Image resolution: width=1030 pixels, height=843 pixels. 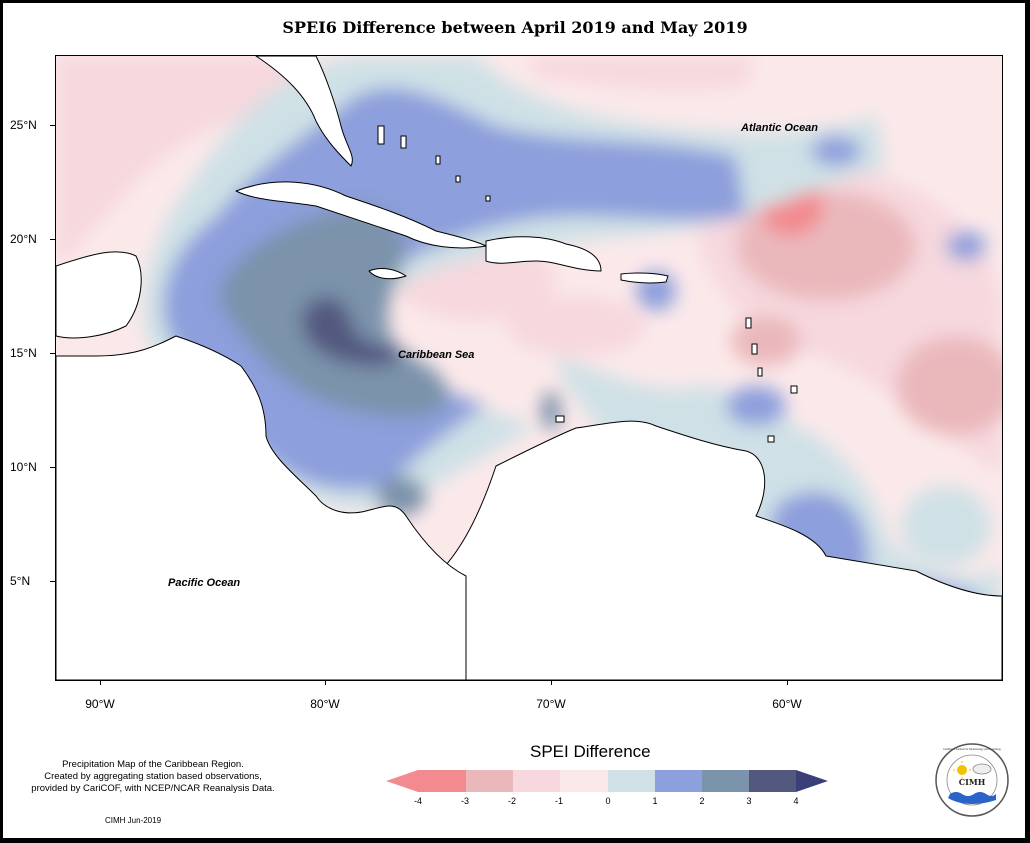 What do you see at coordinates (608, 801) in the screenshot?
I see `colorbar-tick: 0` at bounding box center [608, 801].